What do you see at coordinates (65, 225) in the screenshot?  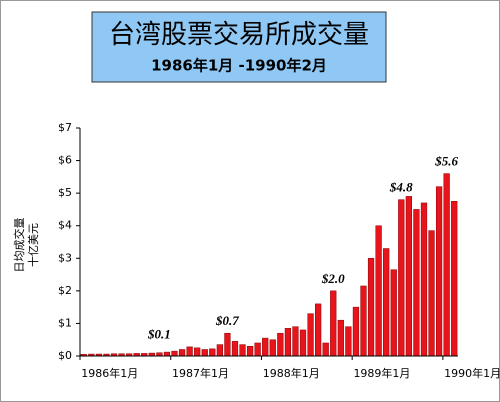 I see `y-tick-label: $4` at bounding box center [65, 225].